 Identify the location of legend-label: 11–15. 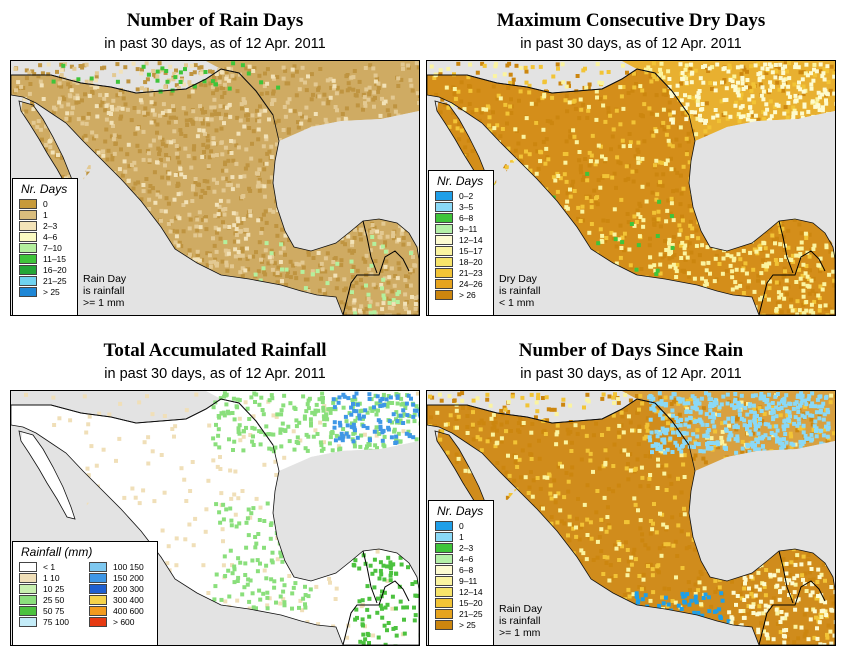
(55, 258).